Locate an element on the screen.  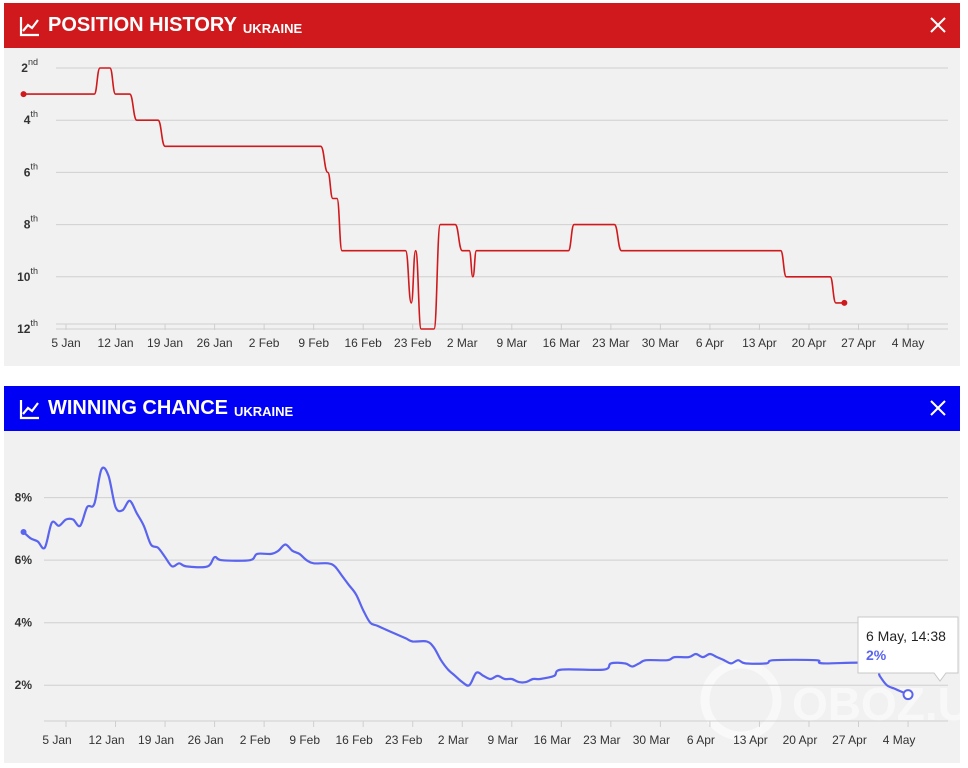
position-history-subtitle: UKRAINE is located at coordinates (272, 28).